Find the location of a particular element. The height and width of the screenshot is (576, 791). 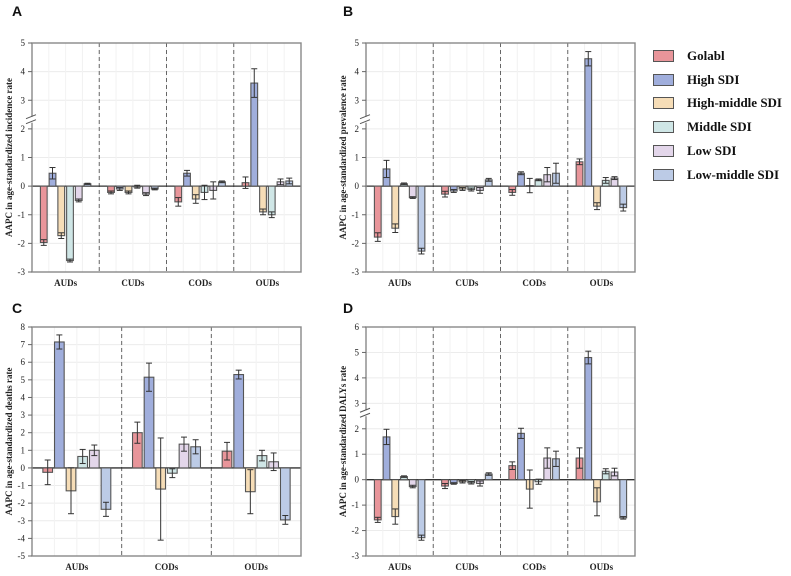

y-tick-label: 2 is located at coordinates (23, 433).